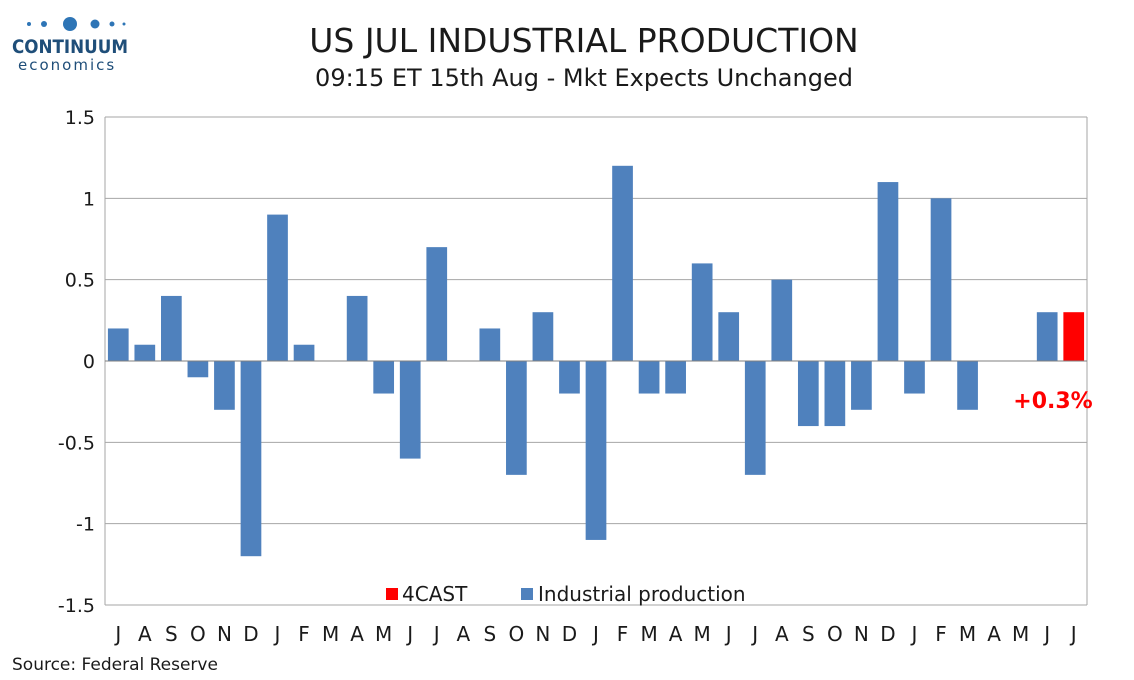  What do you see at coordinates (435, 594) in the screenshot?
I see `legend-label-4cast: 4CAST` at bounding box center [435, 594].